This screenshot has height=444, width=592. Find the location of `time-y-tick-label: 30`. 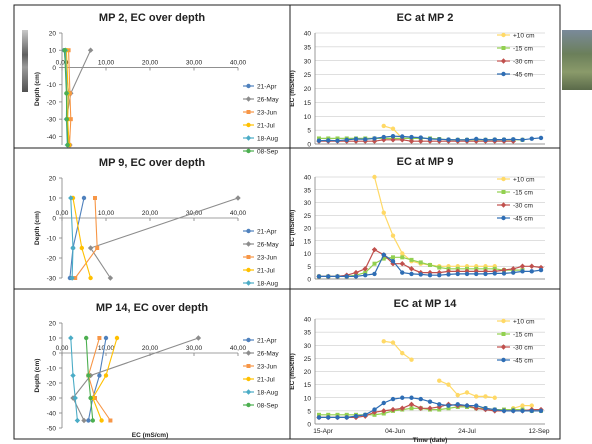

time-y-tick-label: 30 is located at coordinates (308, 61).